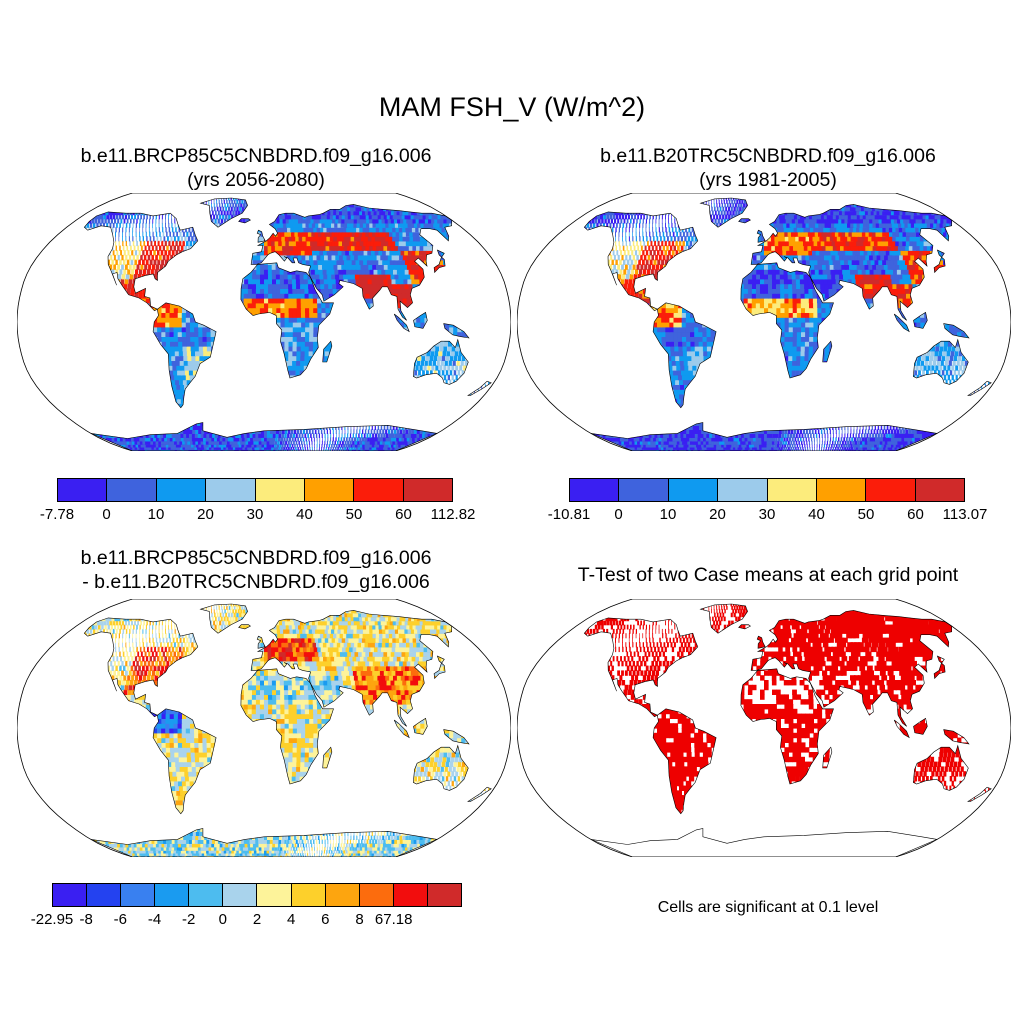 The image size is (1024, 1024). Describe the element at coordinates (453, 514) in the screenshot. I see `colorbar-tick-label: 112.82` at that location.